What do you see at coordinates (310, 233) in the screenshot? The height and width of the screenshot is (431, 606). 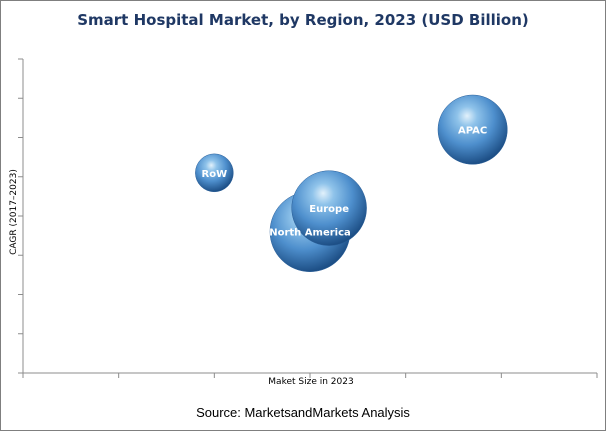 I see `bubble-label-north-america: North America` at bounding box center [310, 233].